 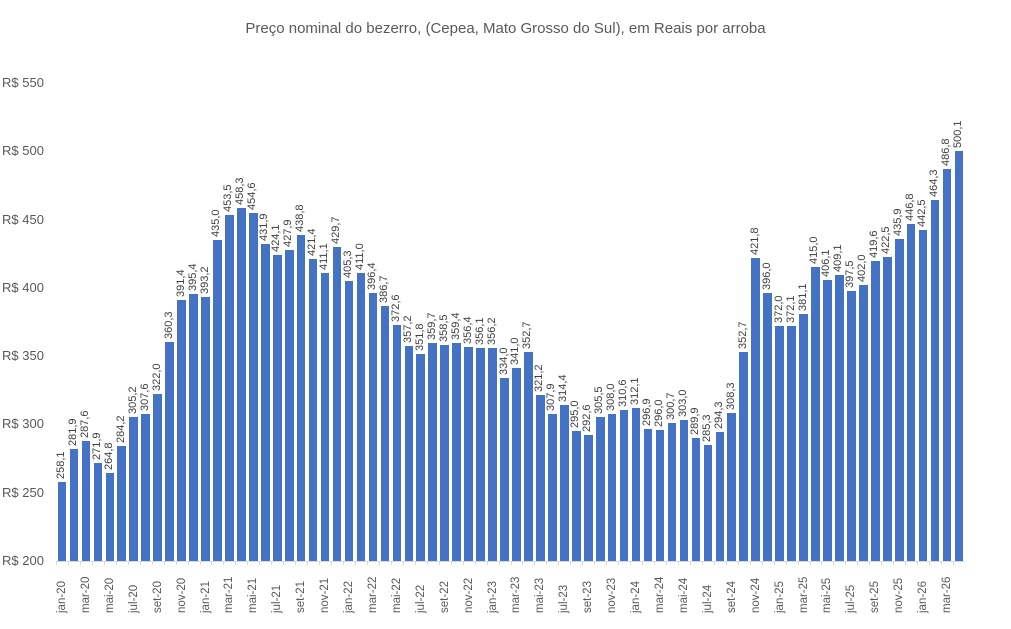 I want to click on x-axis-tick-label: mai-25, so click(x=827, y=595).